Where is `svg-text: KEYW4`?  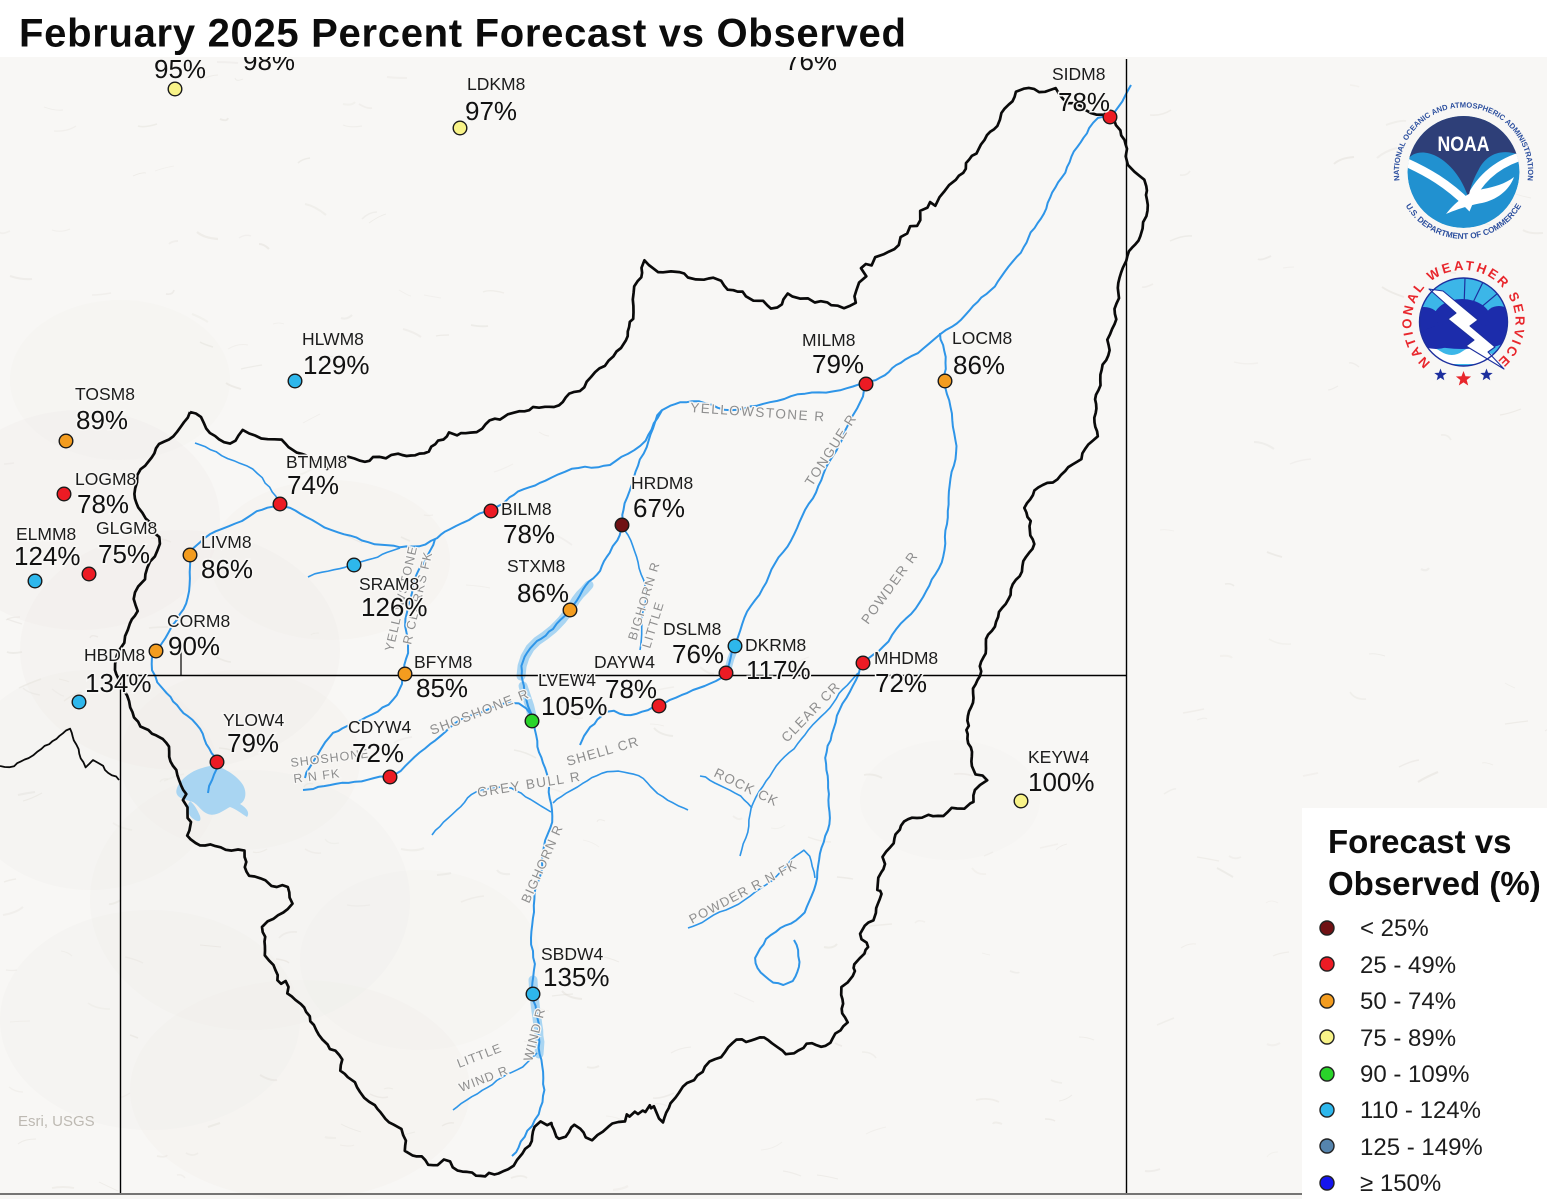
svg-text: KEYW4 is located at coordinates (1059, 757).